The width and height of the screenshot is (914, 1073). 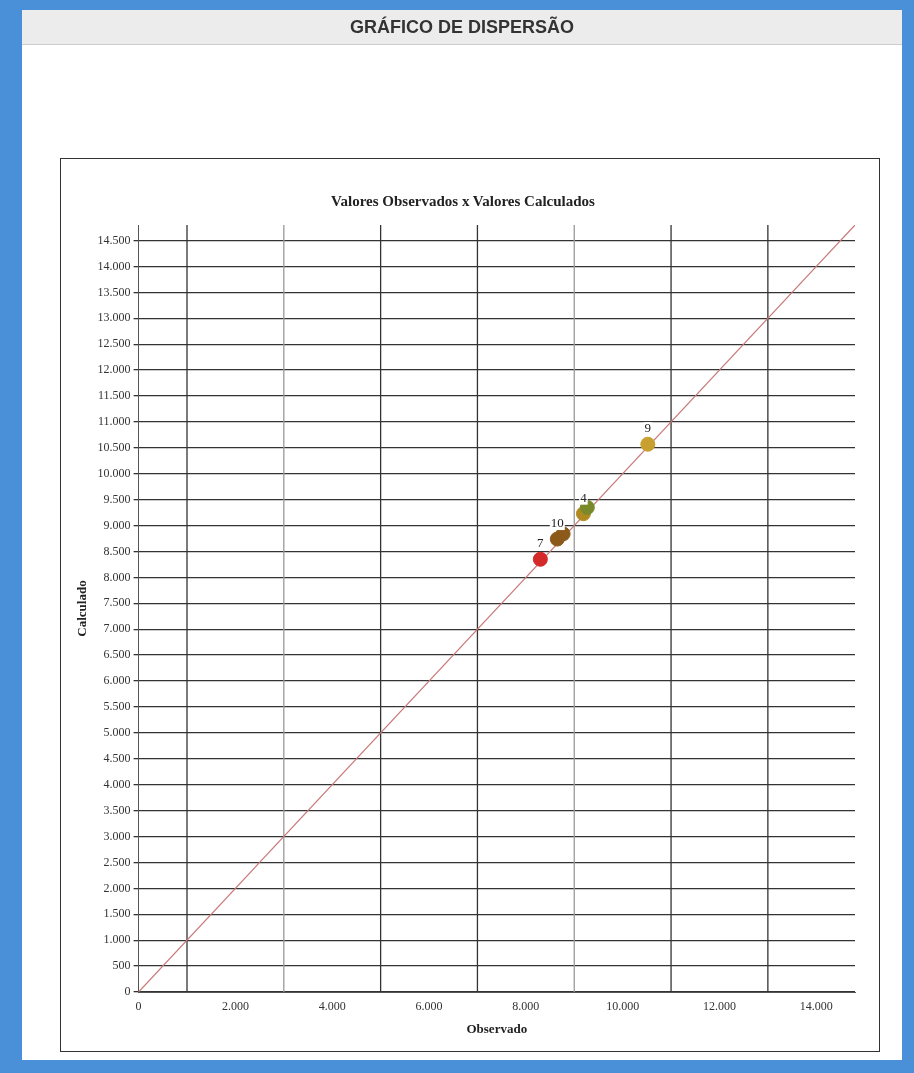 What do you see at coordinates (429, 1006) in the screenshot?
I see `x-tick-label: 6.000` at bounding box center [429, 1006].